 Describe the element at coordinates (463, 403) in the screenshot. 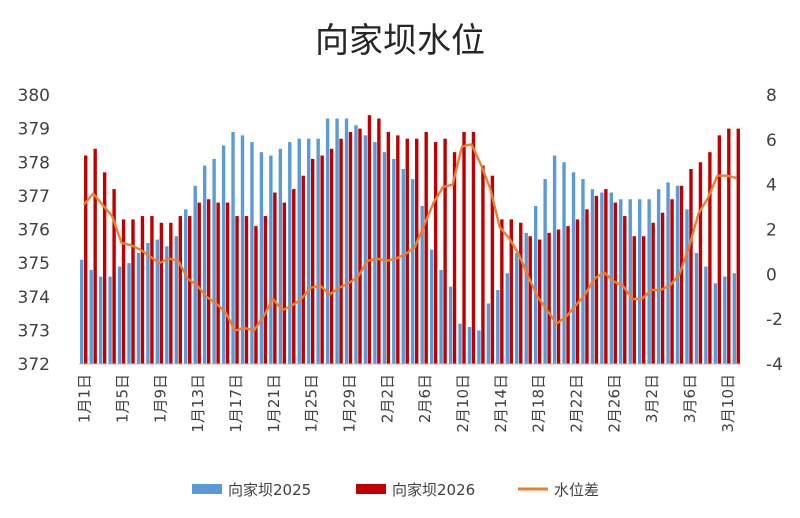

I see `x-tick-label: 2月10日` at that location.